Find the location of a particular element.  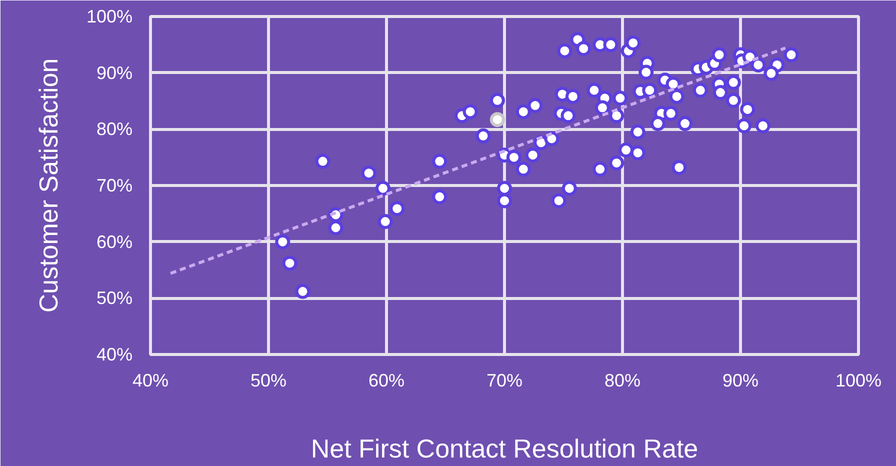

y-tick-label: 80% is located at coordinates (114, 129).